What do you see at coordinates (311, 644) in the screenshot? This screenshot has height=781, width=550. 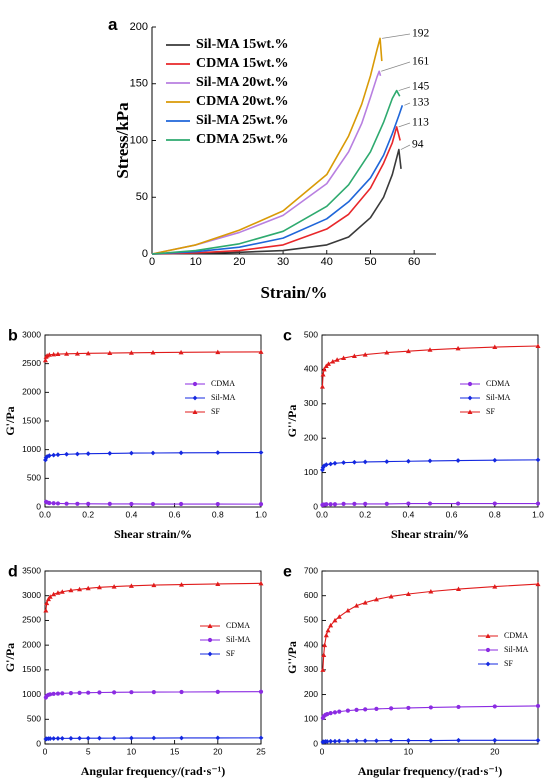 I see `y-tick-label: 400` at bounding box center [311, 644].